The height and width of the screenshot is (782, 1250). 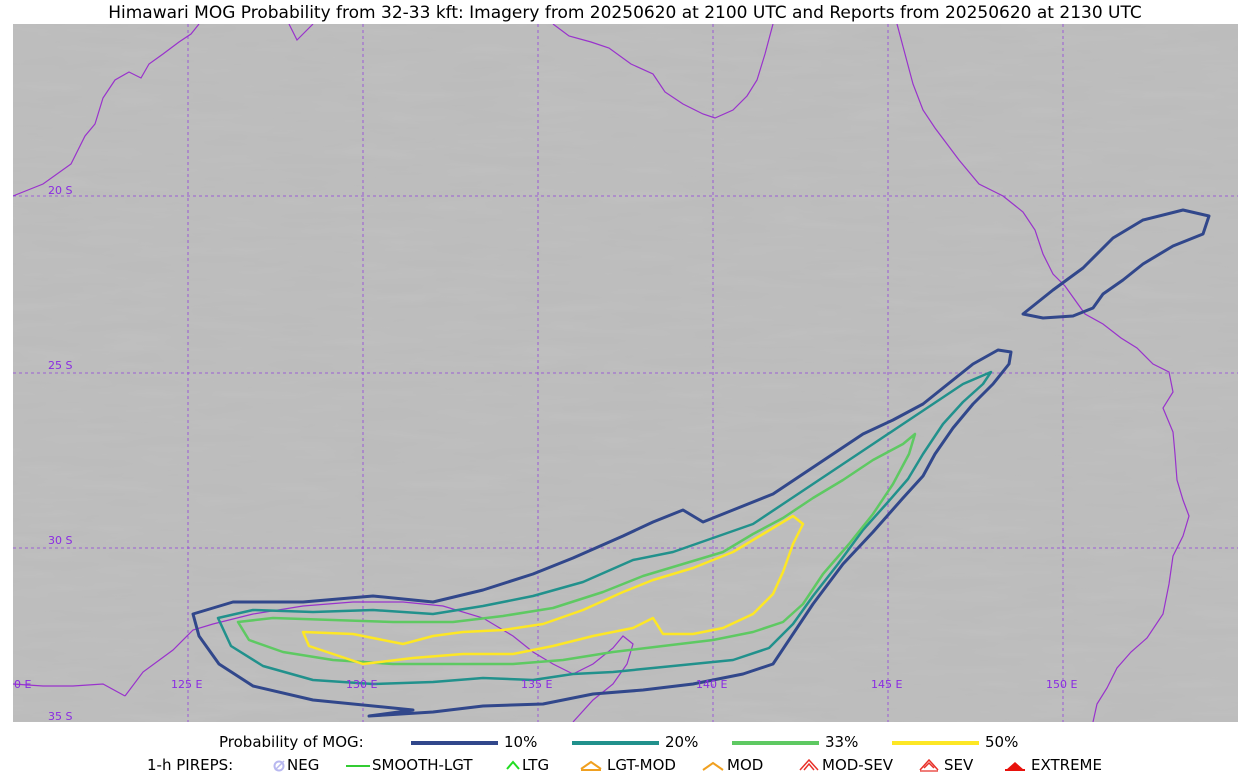 I want to click on pirep-label-smooth-lgt: SMOOTH-LGT, so click(x=422, y=765).